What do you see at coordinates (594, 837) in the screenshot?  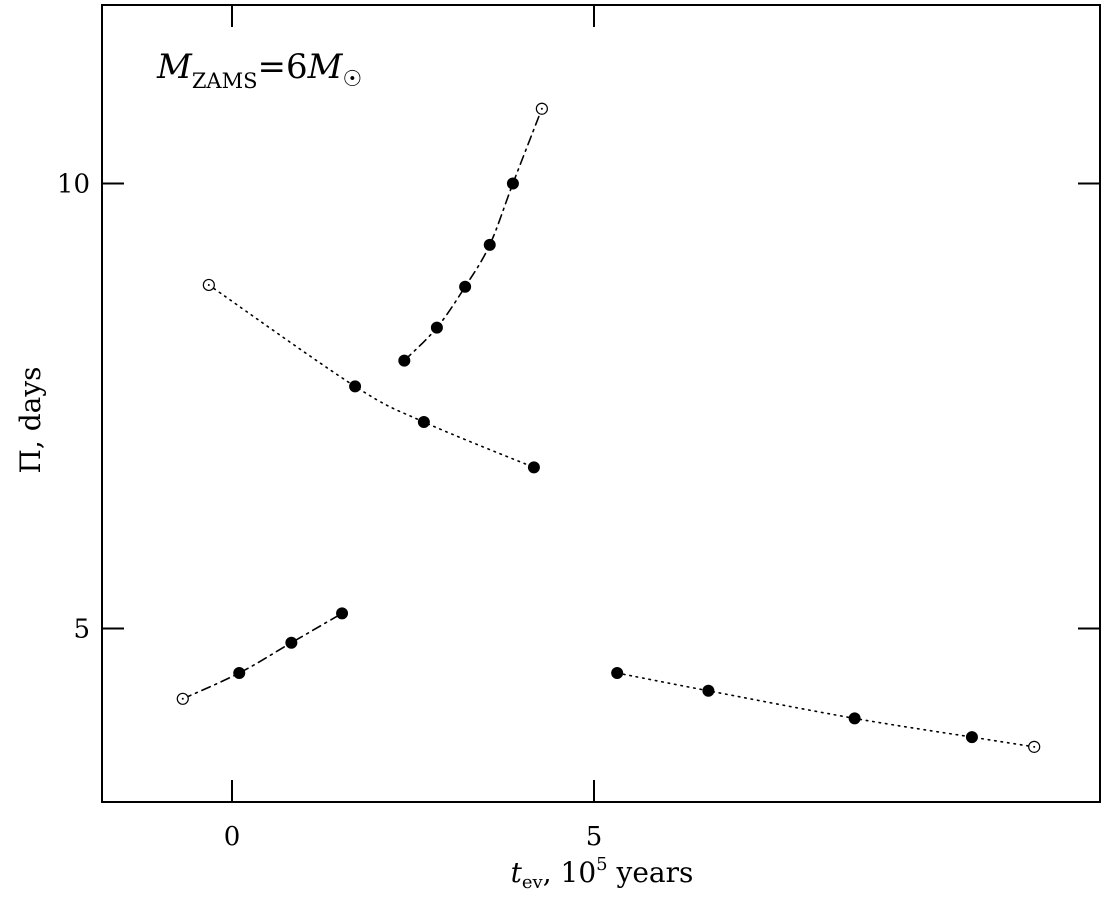 I see `x-tick-label: 5` at bounding box center [594, 837].